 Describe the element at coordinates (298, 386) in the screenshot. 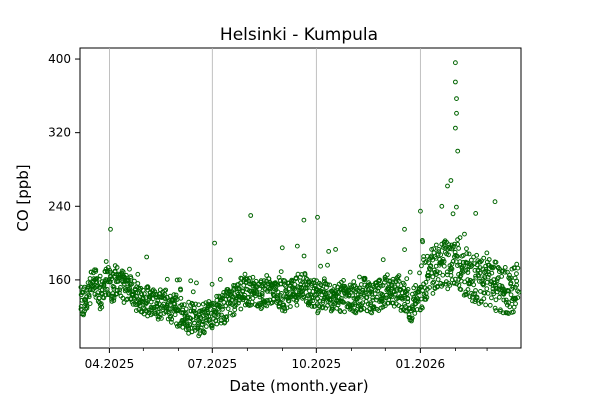

I see `x-axis-label: Date (month.year)` at that location.